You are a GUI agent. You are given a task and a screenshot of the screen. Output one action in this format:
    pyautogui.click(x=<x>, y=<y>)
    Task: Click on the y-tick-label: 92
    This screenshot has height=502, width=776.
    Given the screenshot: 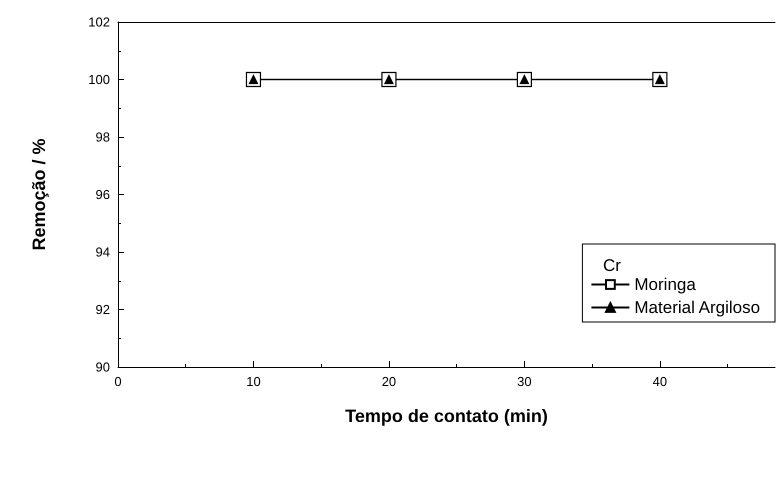 What is the action you would take?
    pyautogui.click(x=103, y=309)
    